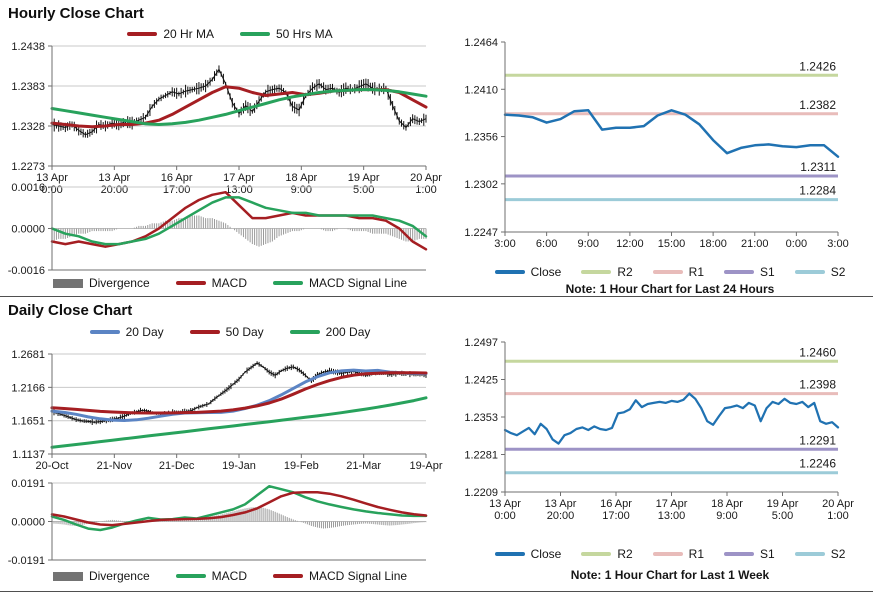 This screenshot has height=601, width=873. Describe the element at coordinates (817, 105) in the screenshot. I see `level-label-R1: 1.2382` at that location.